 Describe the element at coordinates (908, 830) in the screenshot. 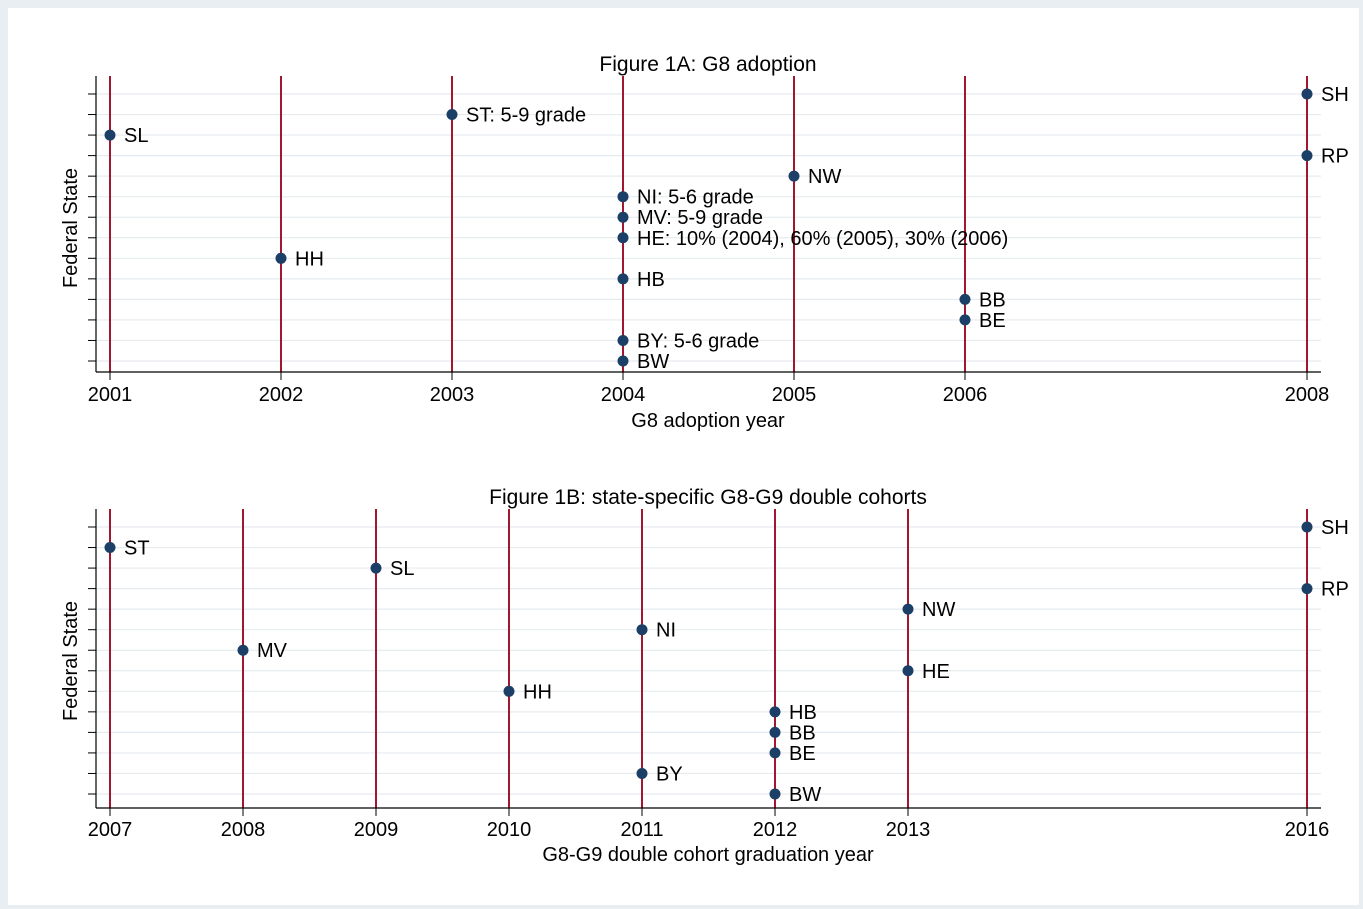

I see `x-tick-label: 2013` at that location.